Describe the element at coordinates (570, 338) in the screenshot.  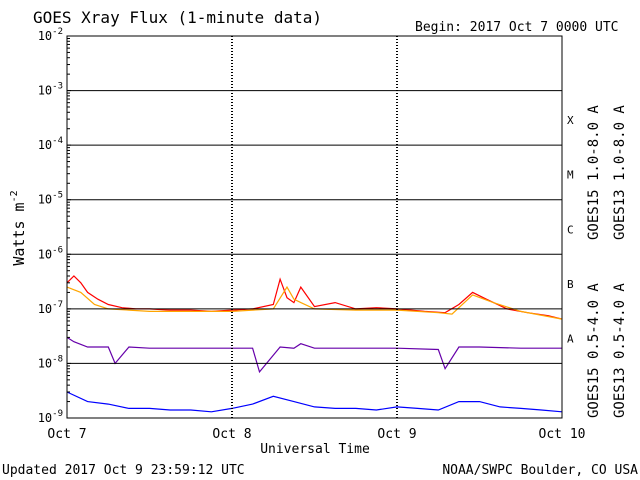
I see `flare-class-label: A` at that location.